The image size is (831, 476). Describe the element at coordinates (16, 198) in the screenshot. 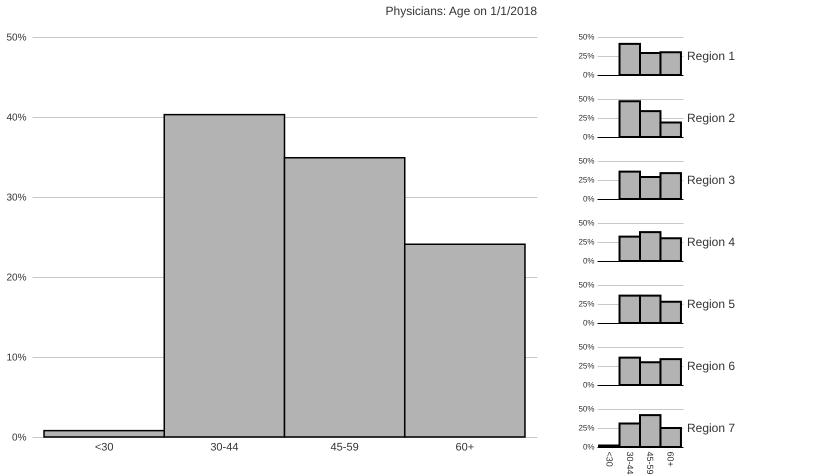

I see `y-tick-label: 30%` at that location.